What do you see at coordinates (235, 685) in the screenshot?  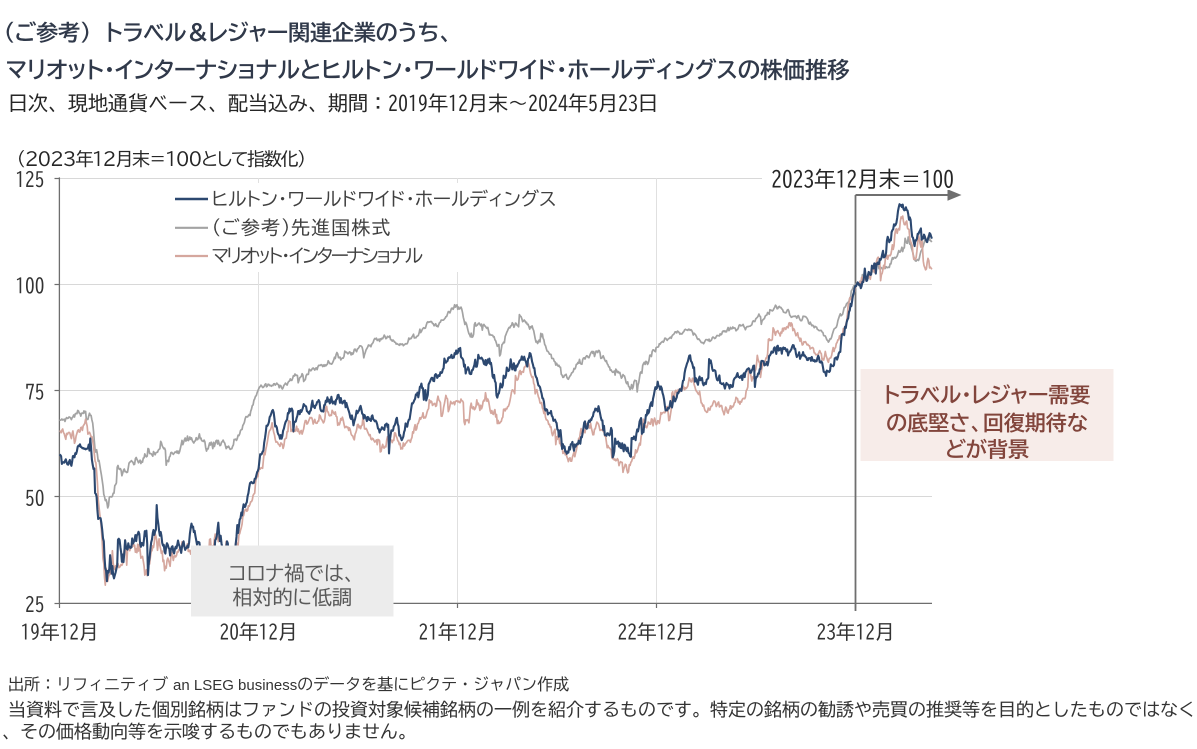 I see `svg-text: an LSEG business` at bounding box center [235, 685].